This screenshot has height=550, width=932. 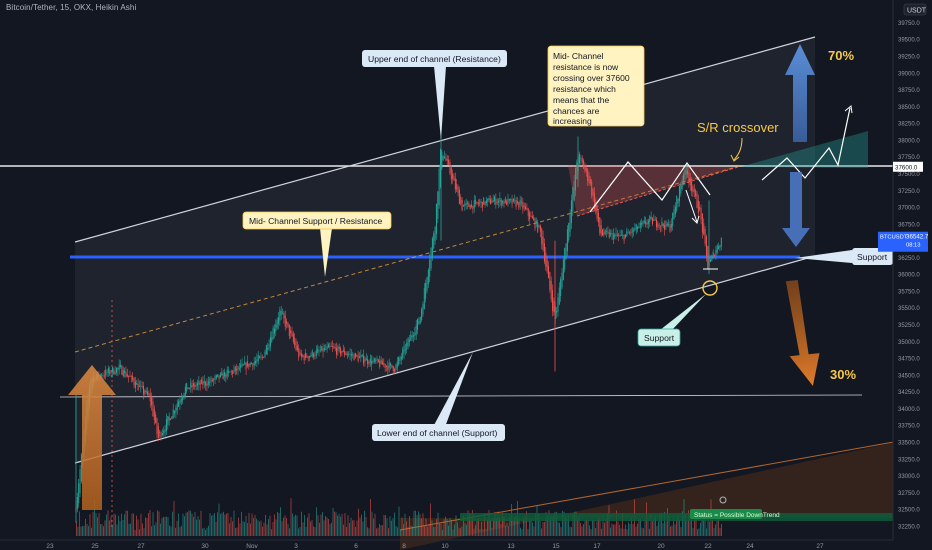 I want to click on time-axis: 23 25 27 30 Nov 3 6 8 10 13 15 17 20 22 24 27, so click(x=435, y=546).